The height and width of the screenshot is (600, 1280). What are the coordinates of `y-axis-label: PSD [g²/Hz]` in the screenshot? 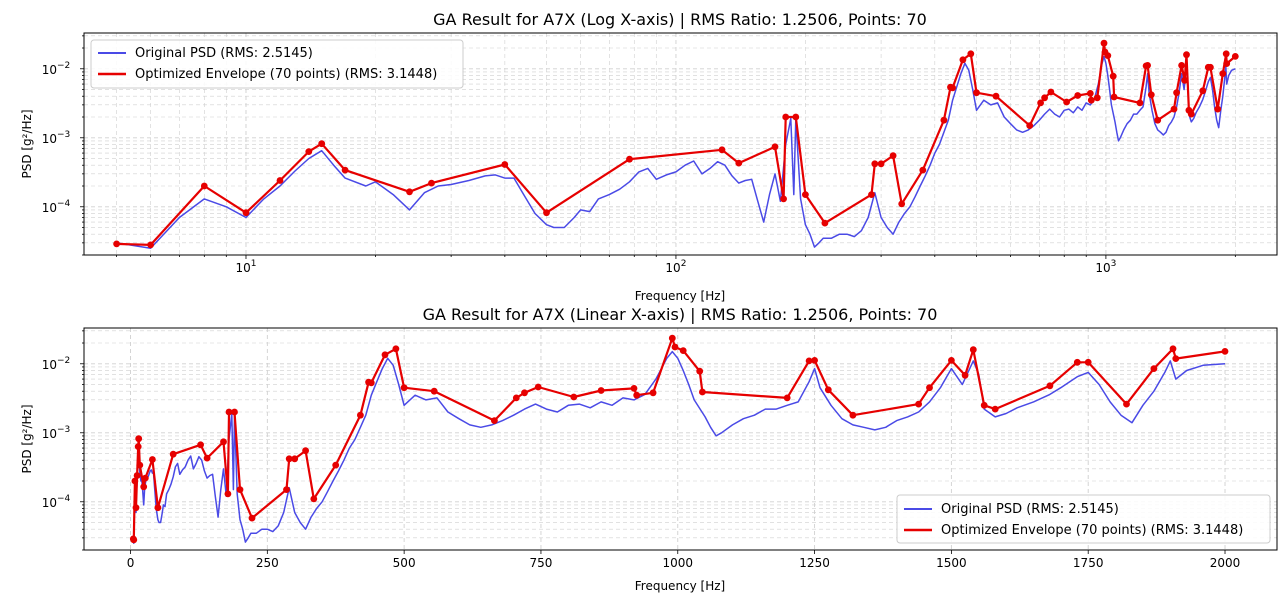 It's located at (27, 143).